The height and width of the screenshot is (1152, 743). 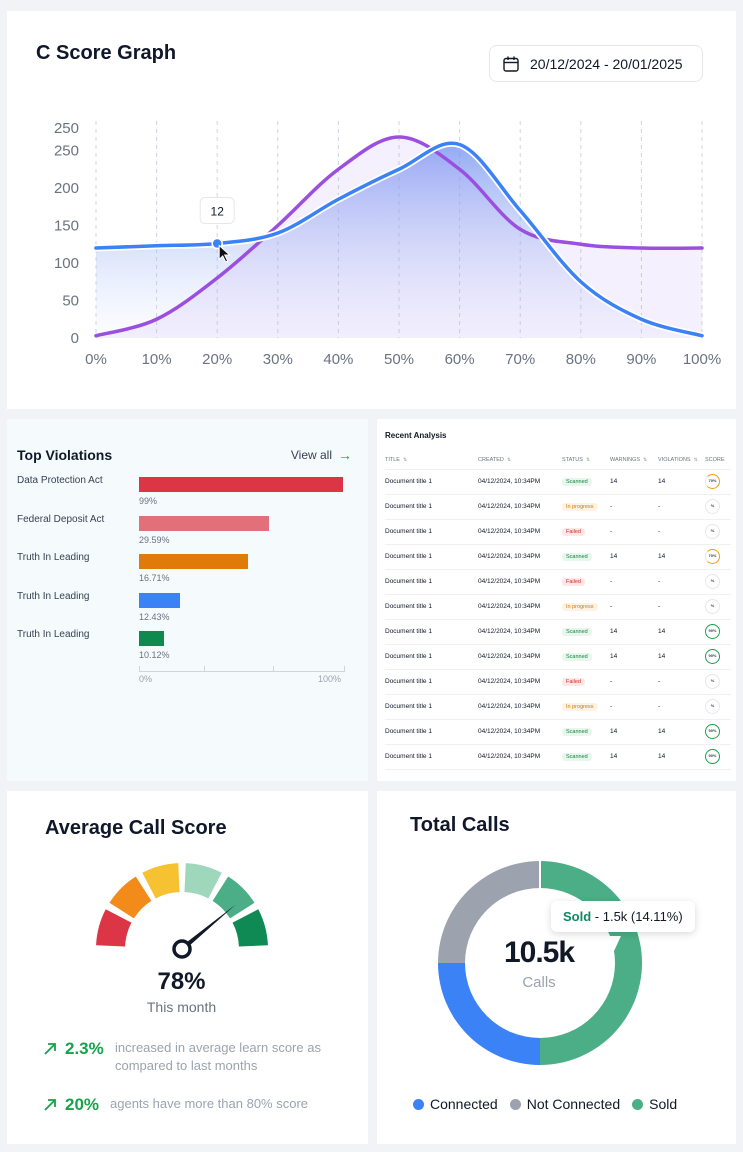 I want to click on score-ring: 70%, so click(x=712, y=556).